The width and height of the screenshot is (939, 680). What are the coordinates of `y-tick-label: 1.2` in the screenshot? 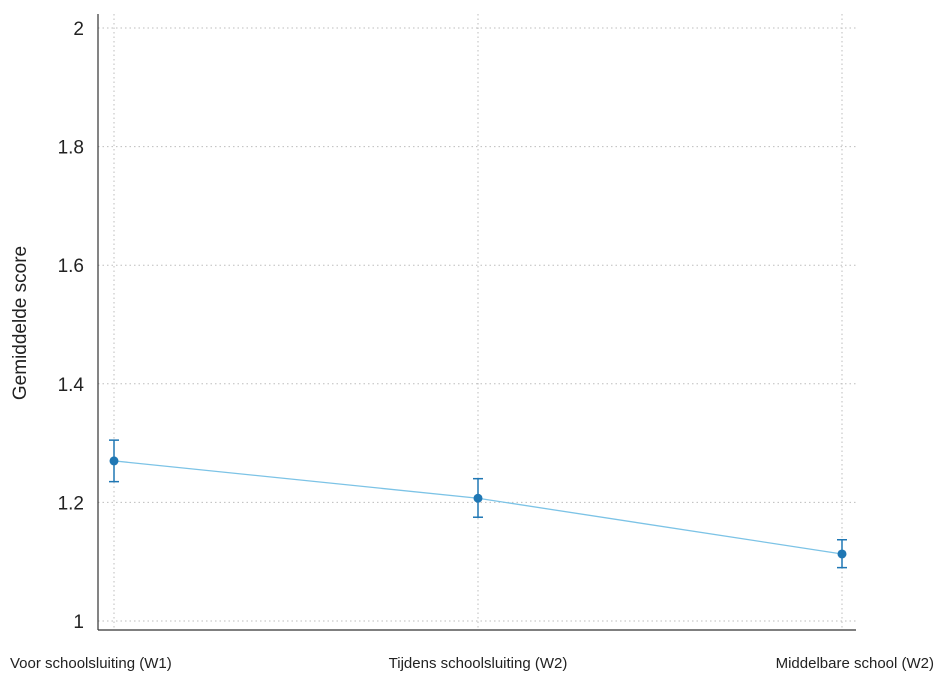 It's located at (71, 503).